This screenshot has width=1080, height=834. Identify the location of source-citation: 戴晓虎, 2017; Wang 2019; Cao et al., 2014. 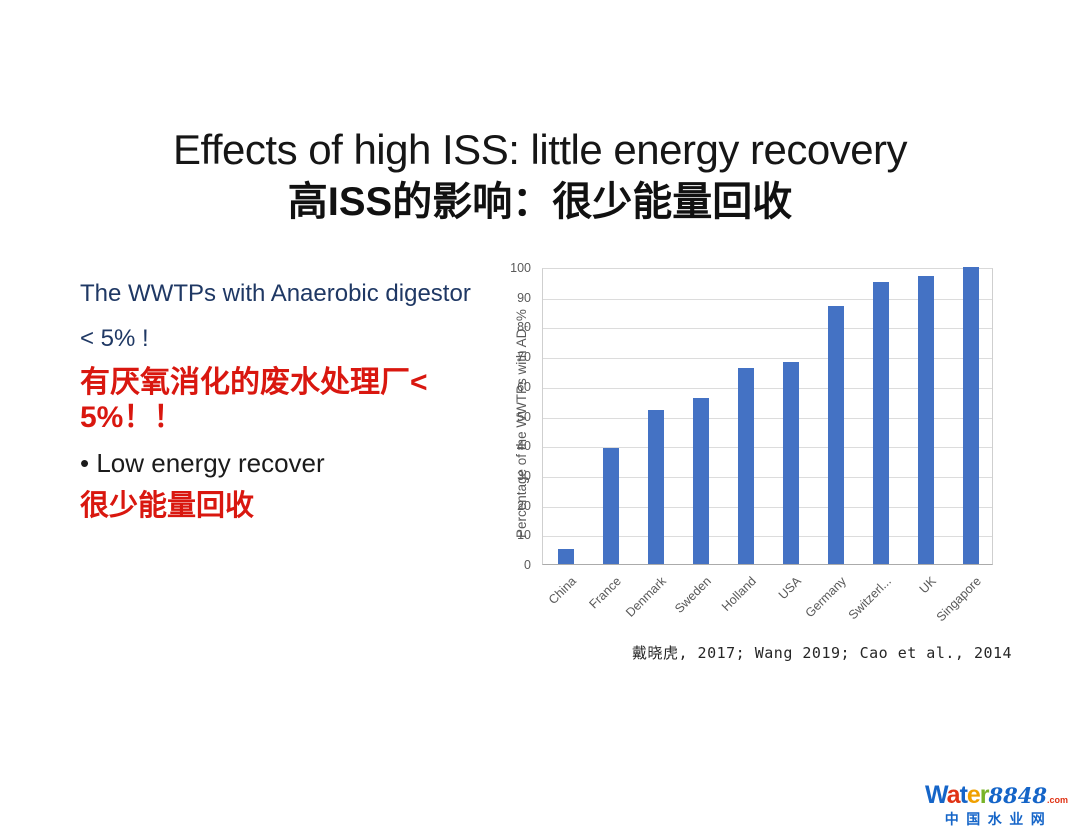
(822, 653).